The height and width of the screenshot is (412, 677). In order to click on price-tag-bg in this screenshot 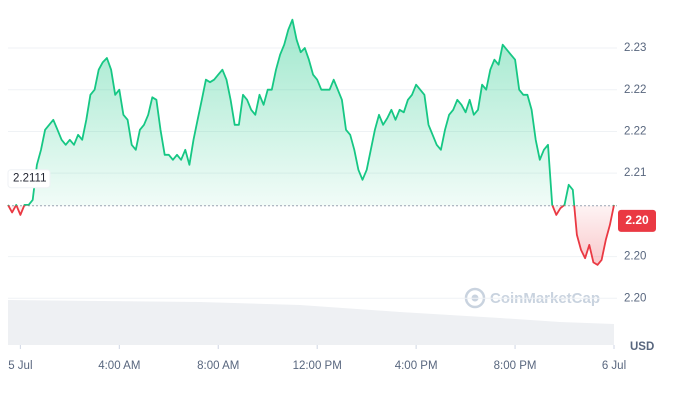, I will do `click(637, 220)`.